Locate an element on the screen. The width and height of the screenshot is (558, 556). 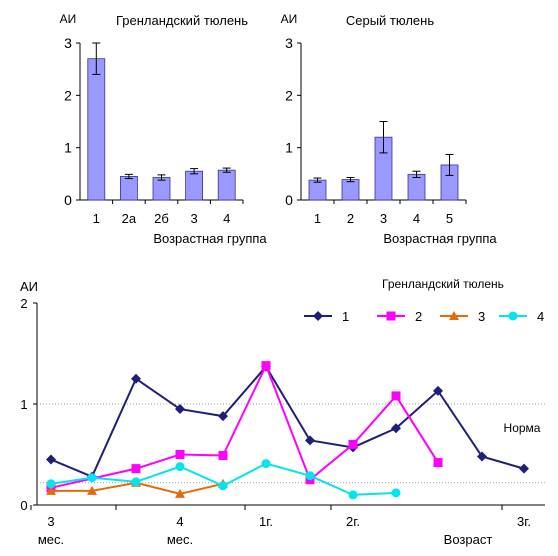
x-tick-label: 2а is located at coordinates (129, 218).